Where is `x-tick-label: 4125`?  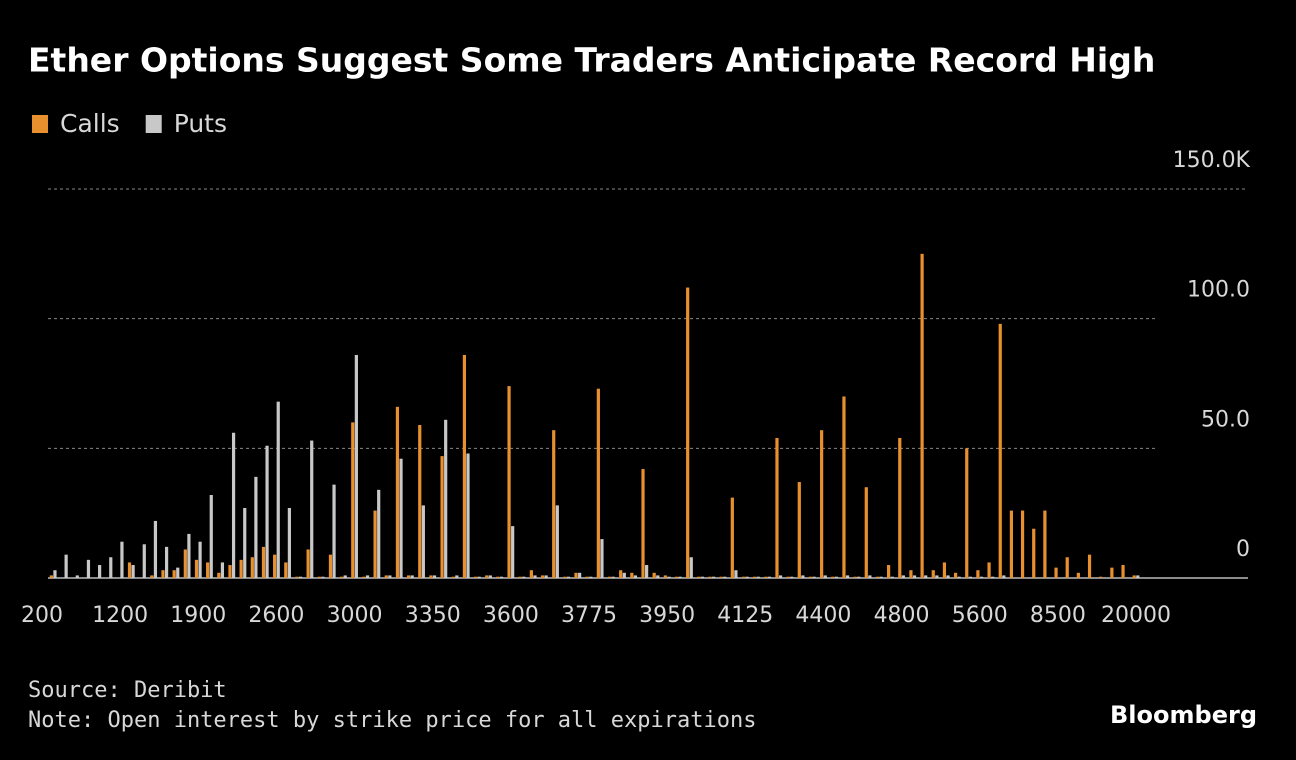 x-tick-label: 4125 is located at coordinates (745, 615).